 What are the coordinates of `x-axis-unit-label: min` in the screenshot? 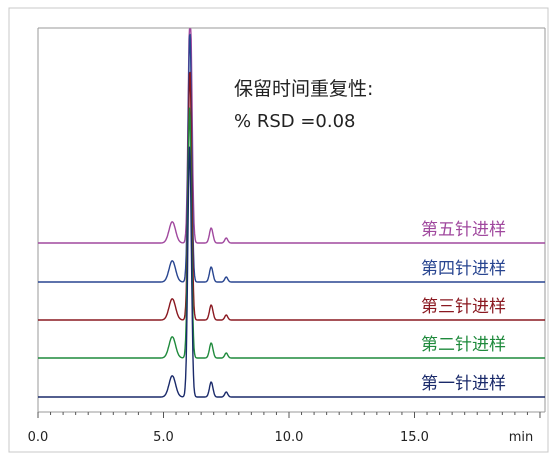 It's located at (521, 437).